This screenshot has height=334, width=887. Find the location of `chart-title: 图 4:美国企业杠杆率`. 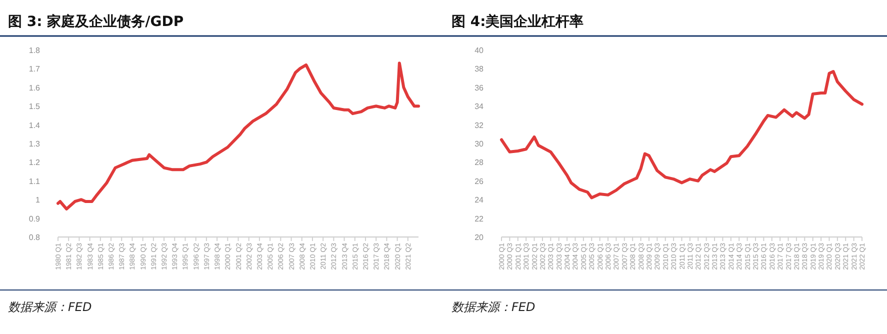

chart-title: 图 4:美国企业杠杆率 is located at coordinates (518, 21).